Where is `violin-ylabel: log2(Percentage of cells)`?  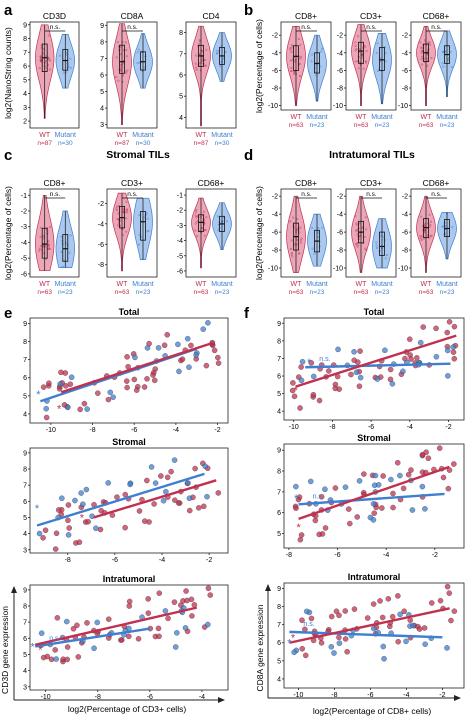
violin-ylabel: log2(Percentage of cells) is located at coordinates (8, 233).